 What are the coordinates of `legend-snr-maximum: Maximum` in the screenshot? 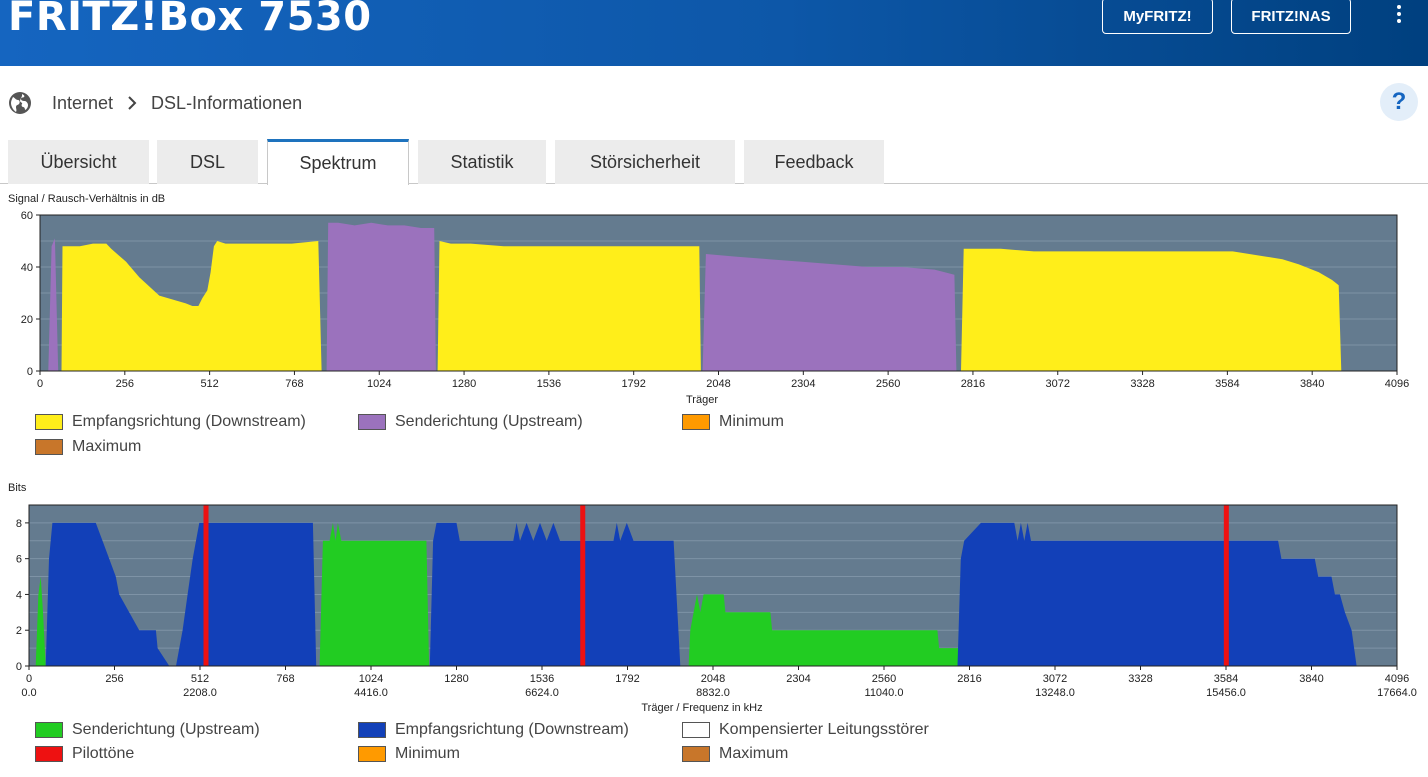 It's located at (88, 447).